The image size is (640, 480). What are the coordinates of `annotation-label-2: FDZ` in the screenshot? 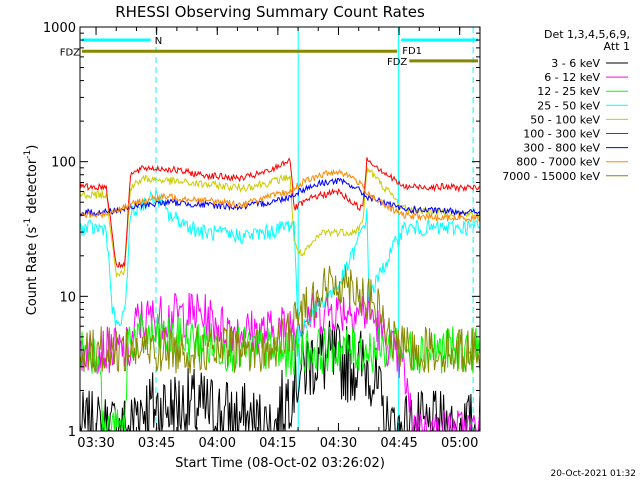 It's located at (70, 52).